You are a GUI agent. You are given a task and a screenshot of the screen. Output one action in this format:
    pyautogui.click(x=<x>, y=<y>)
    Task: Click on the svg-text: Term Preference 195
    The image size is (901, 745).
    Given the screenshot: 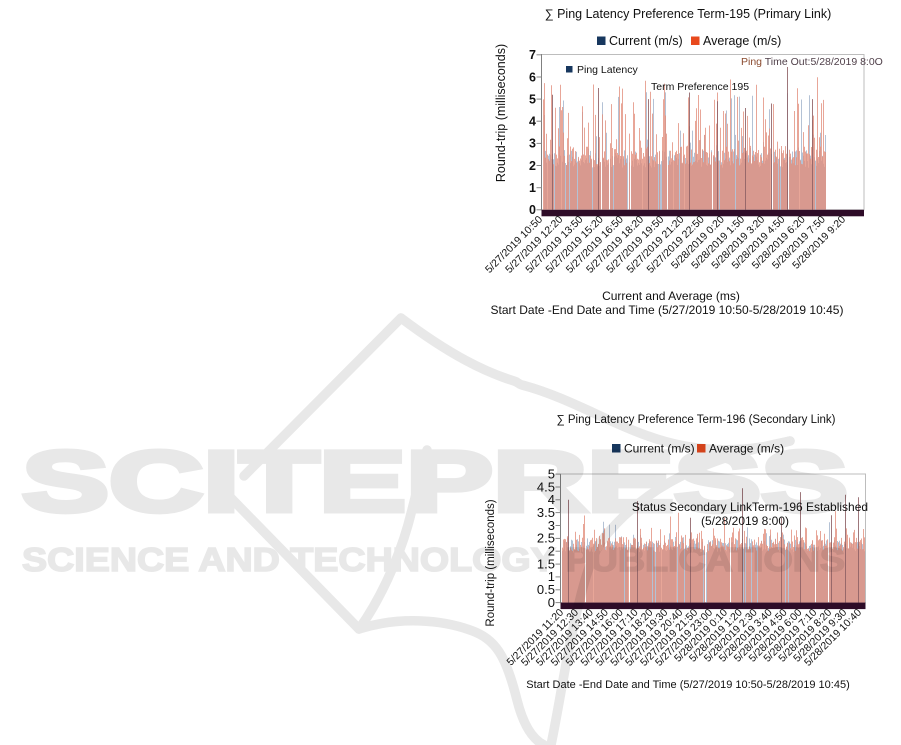 What is the action you would take?
    pyautogui.click(x=700, y=87)
    